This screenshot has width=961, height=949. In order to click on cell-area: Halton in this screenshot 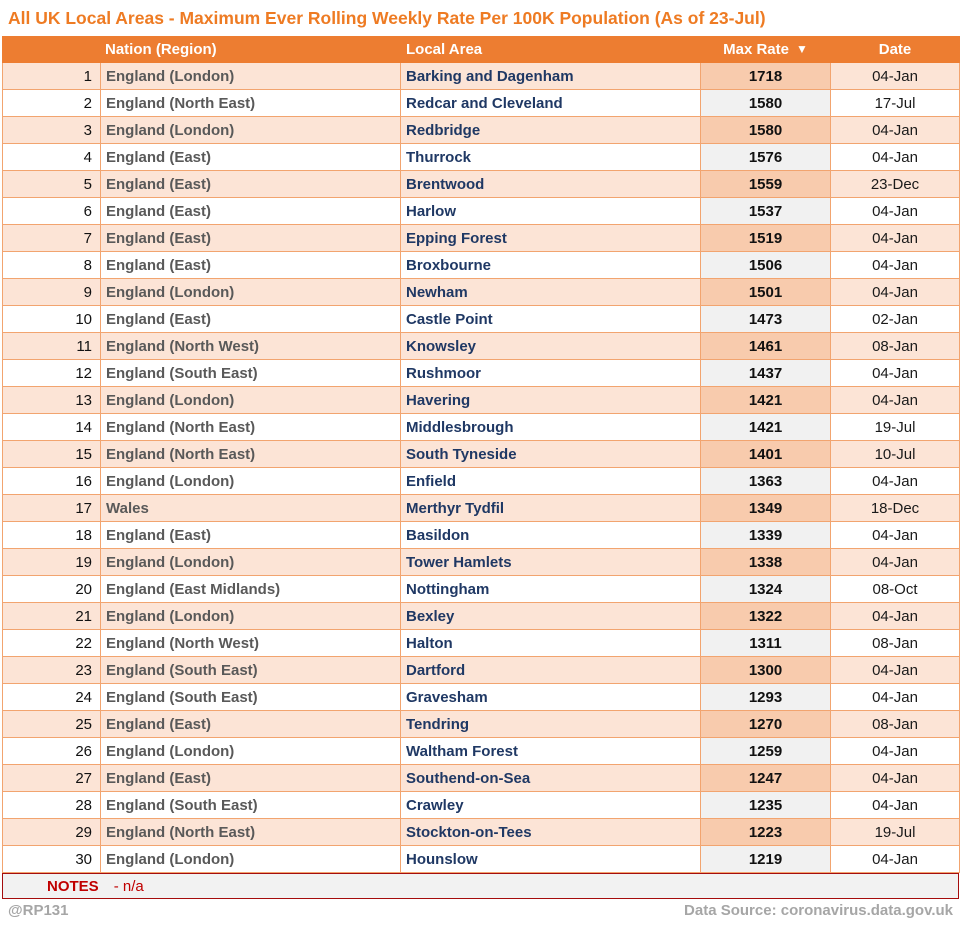, I will do `click(550, 643)`.